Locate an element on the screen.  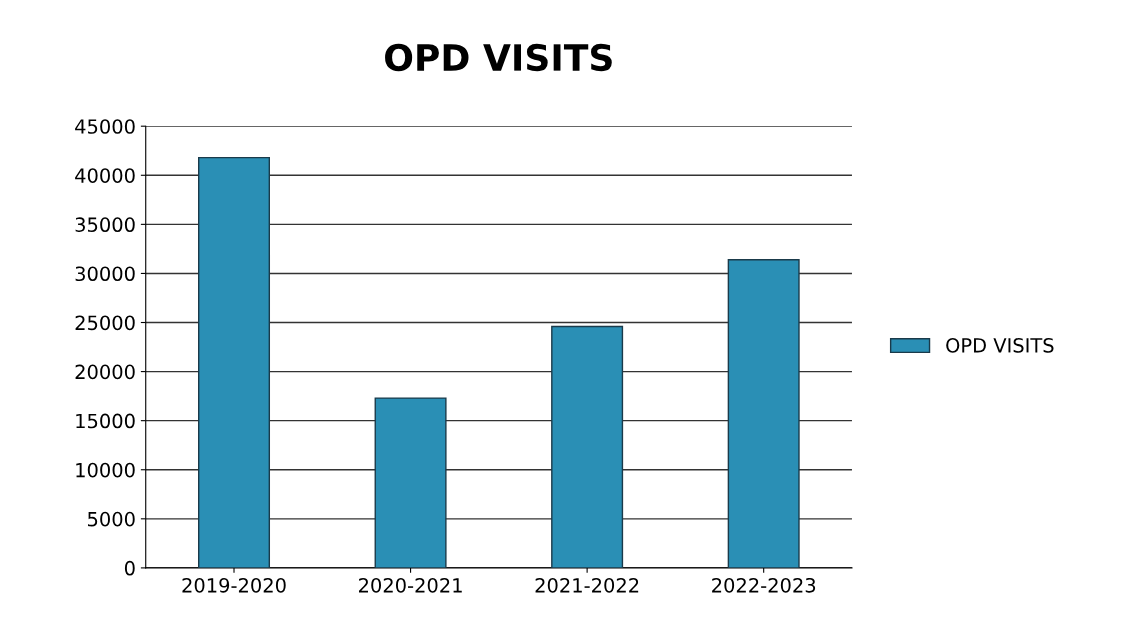
y-tick-label: 5000 is located at coordinates (111, 519).